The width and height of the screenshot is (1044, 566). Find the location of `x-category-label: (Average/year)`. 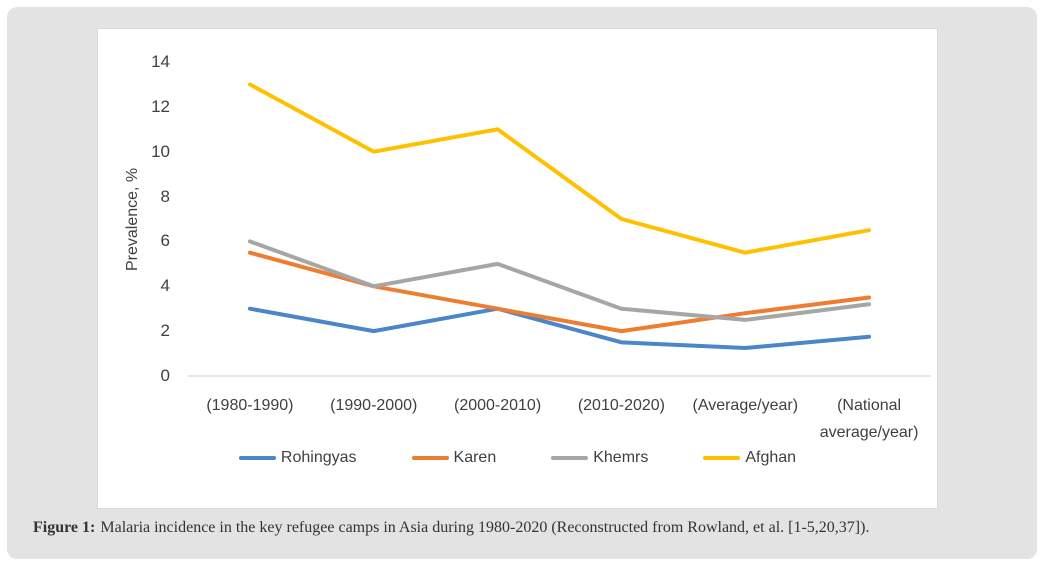

x-category-label: (Average/year) is located at coordinates (745, 405).